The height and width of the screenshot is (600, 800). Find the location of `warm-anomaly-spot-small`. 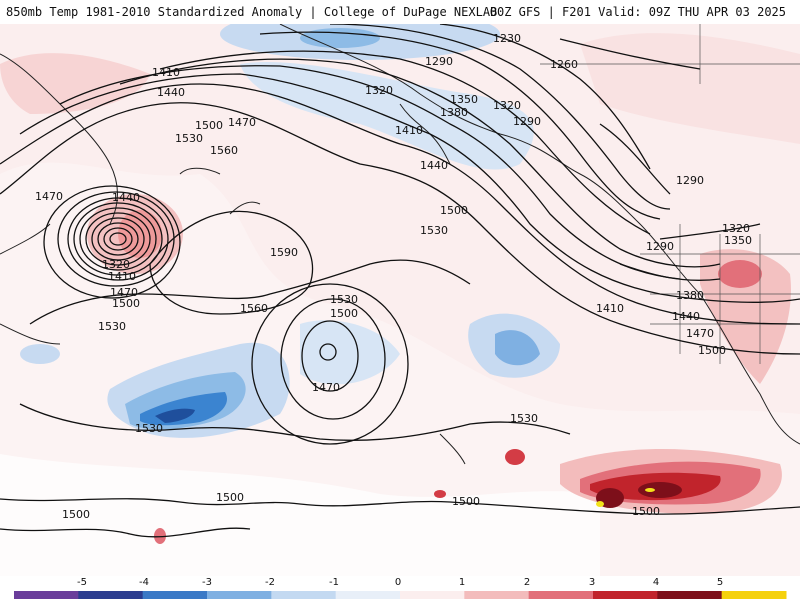

warm-anomaly-spot-small is located at coordinates (440, 494).